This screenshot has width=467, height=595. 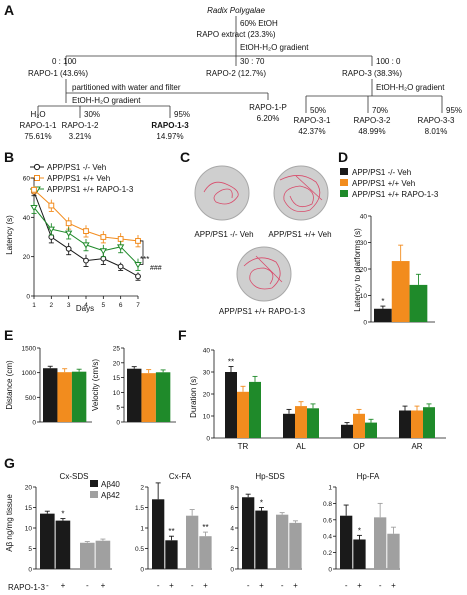 What do you see at coordinates (142, 570) in the screenshot?
I see `g1-ytick-label: 0` at bounding box center [142, 570].